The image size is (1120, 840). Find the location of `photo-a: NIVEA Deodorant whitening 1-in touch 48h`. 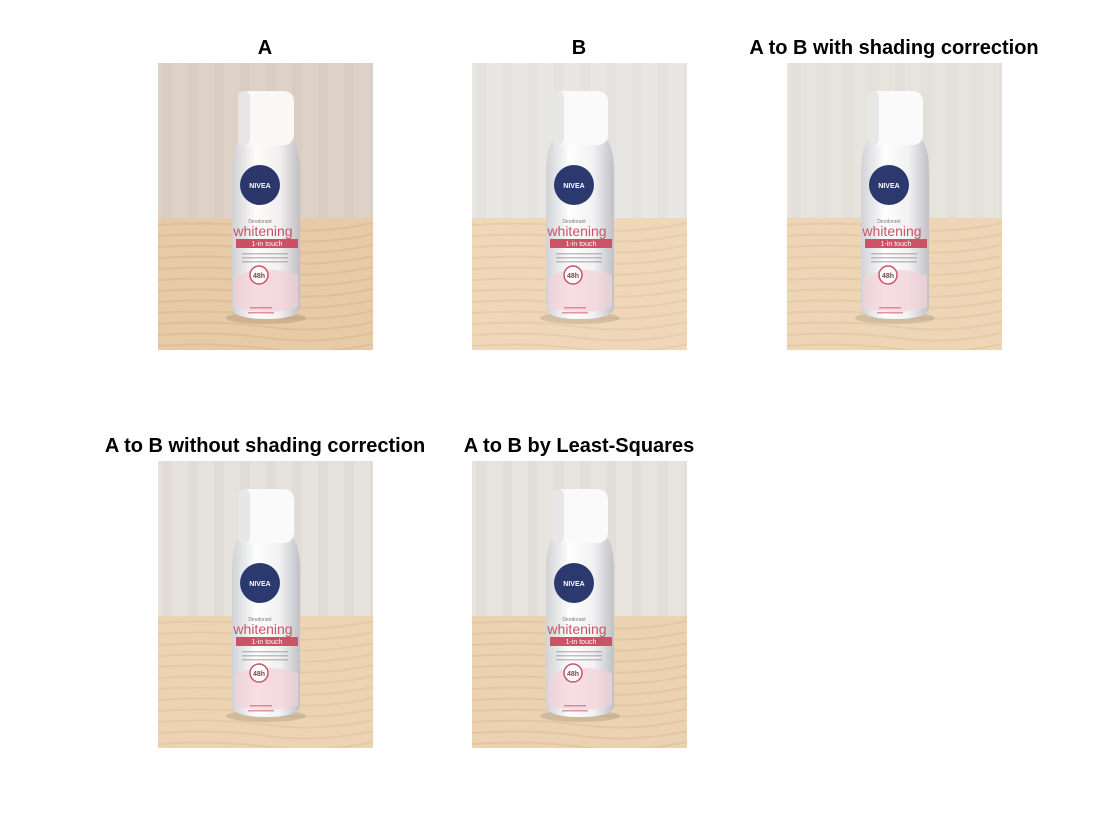

photo-a: NIVEA Deodorant whitening 1-in touch 48h is located at coordinates (265, 206).